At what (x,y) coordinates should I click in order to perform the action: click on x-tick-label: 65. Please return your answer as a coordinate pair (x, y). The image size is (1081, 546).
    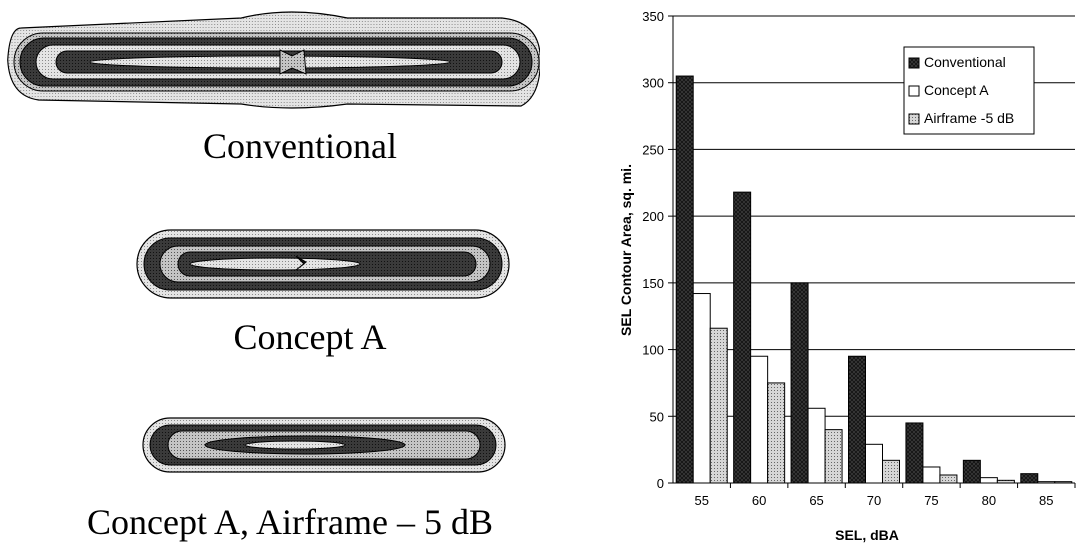
    Looking at the image, I should click on (816, 500).